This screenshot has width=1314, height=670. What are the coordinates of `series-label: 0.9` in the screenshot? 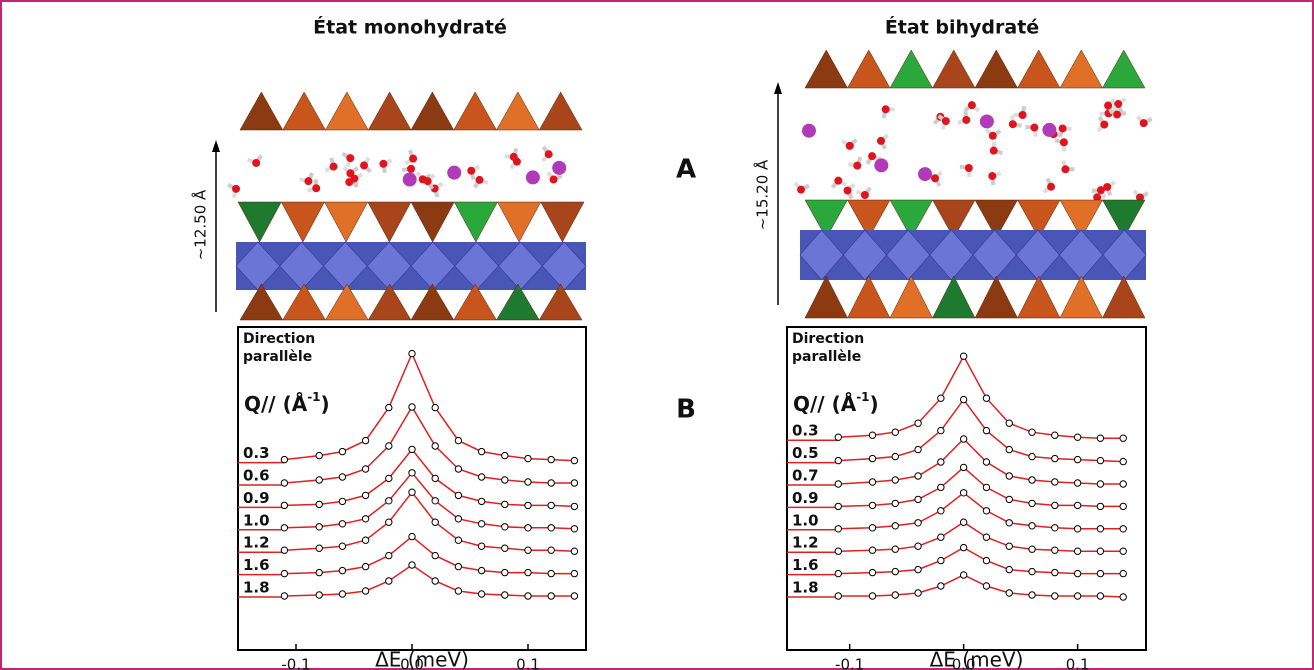 It's located at (805, 498).